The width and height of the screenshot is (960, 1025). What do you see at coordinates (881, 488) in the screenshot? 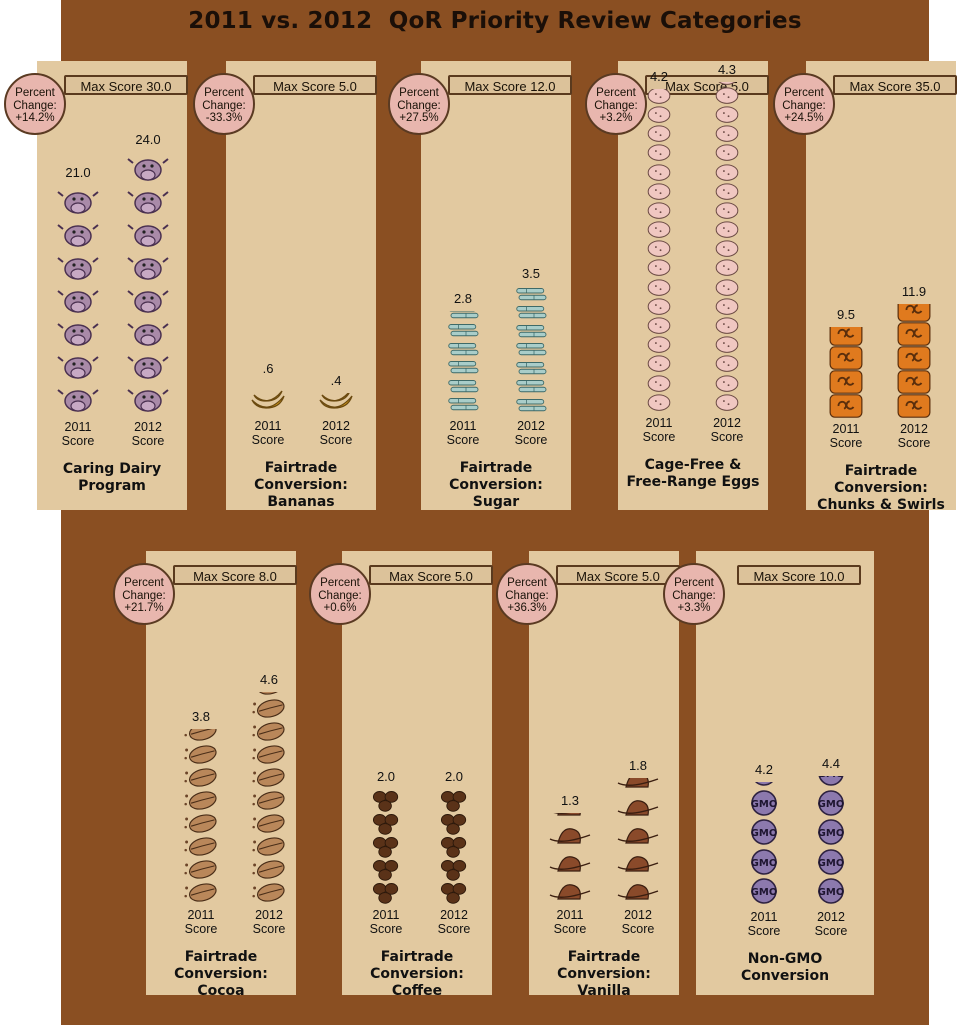
I see `category-caption: Fairtrade Conversion: Chunks & Swirls` at bounding box center [881, 488].